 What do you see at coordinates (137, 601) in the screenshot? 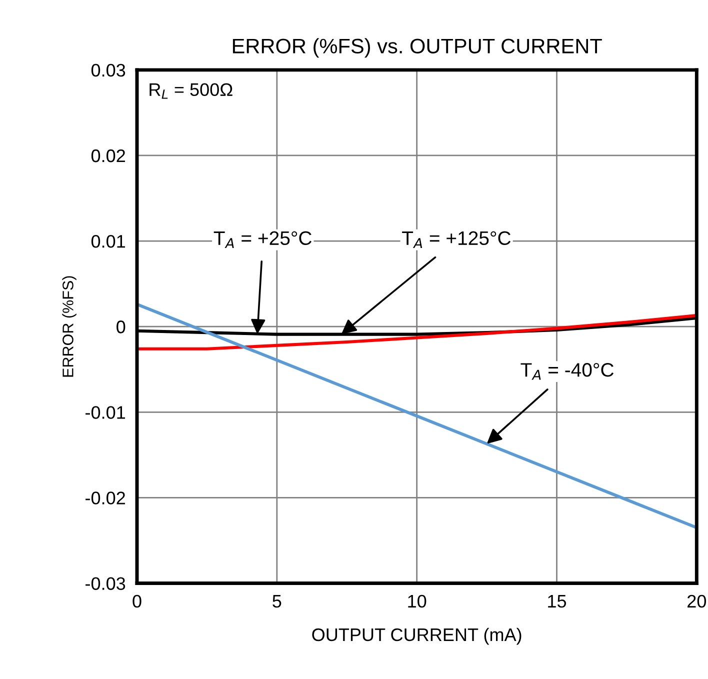
I see `x-tick-label: 0` at bounding box center [137, 601].